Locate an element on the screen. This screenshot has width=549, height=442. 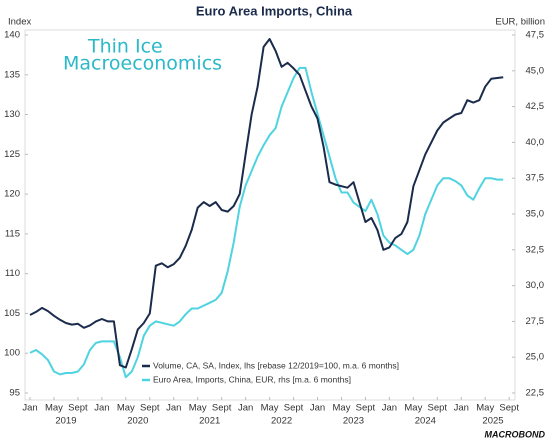
y2-tick-label: 45,0 is located at coordinates (535, 70).